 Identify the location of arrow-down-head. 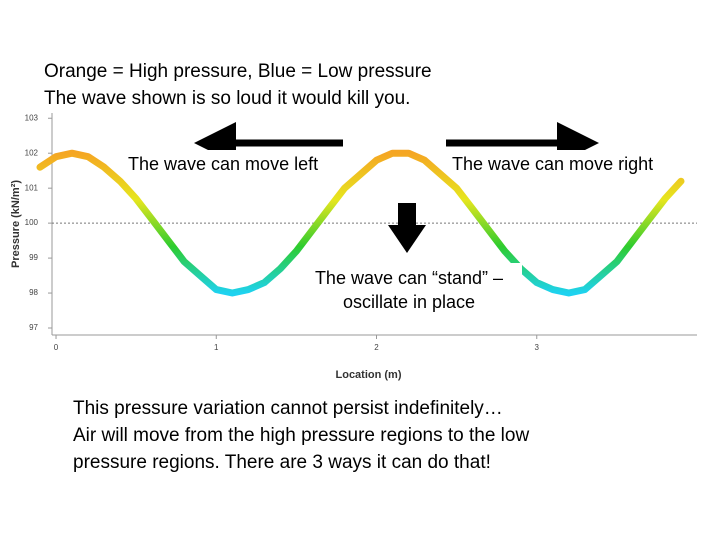
(407, 239).